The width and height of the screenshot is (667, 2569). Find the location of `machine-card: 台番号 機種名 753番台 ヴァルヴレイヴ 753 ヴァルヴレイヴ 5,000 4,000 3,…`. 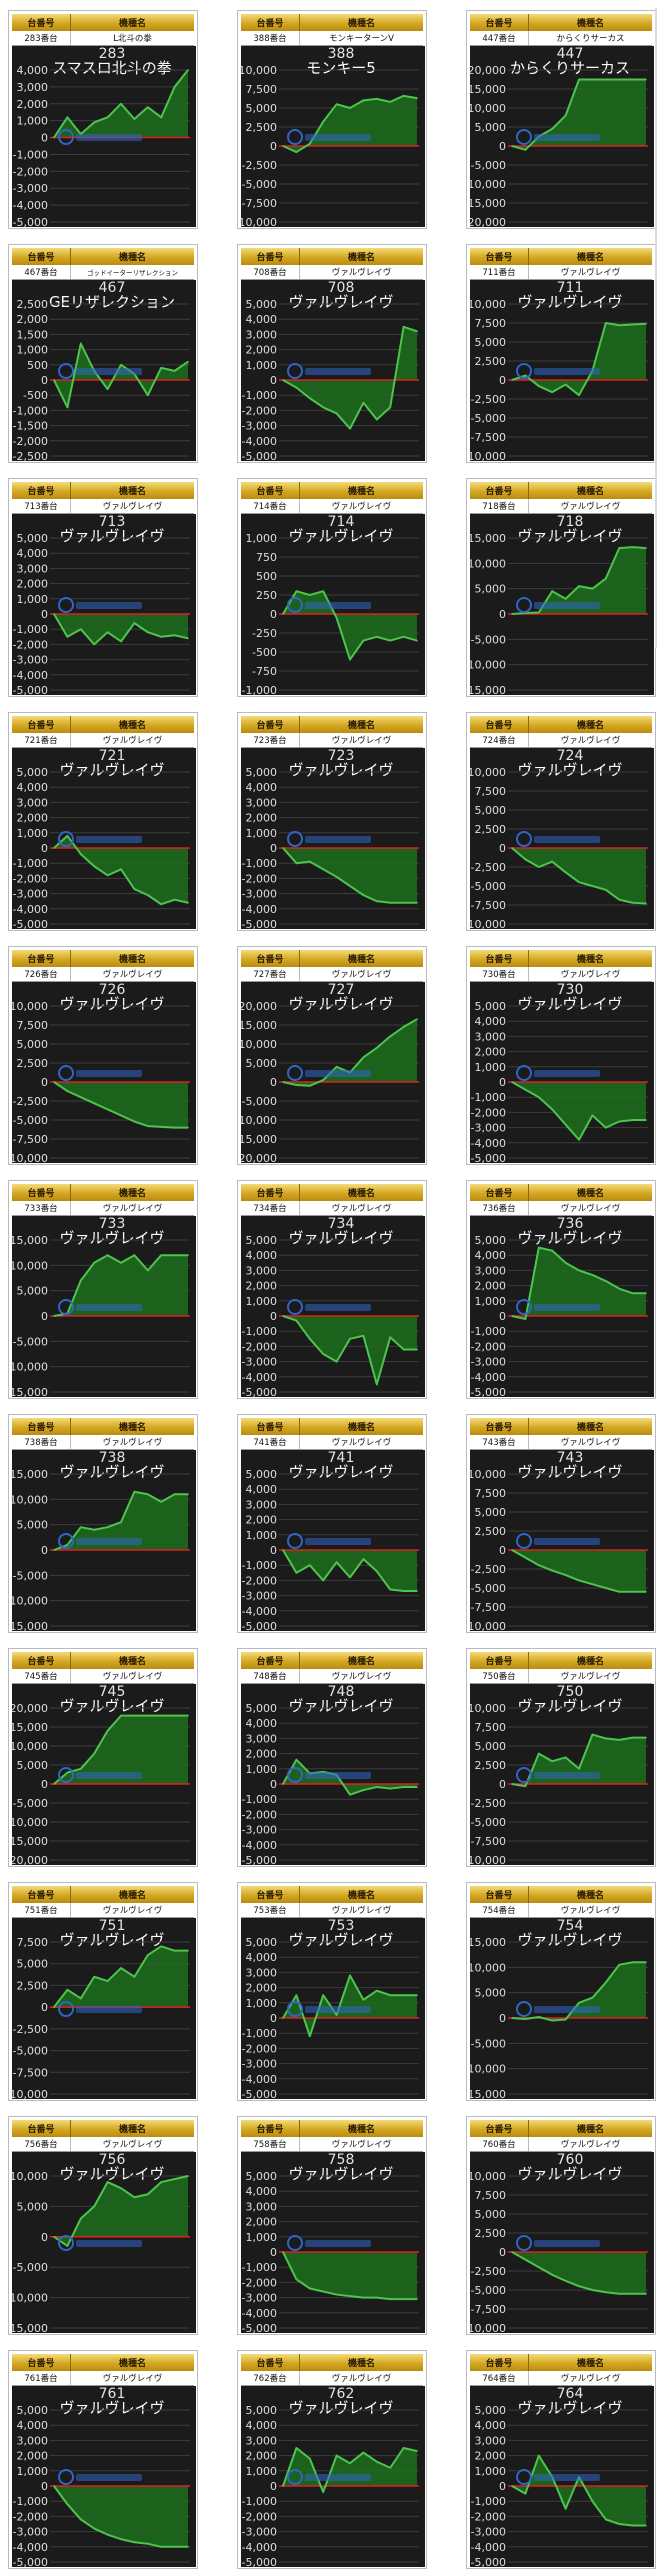

machine-card: 台番号 機種名 753番台 ヴァルヴレイヴ 753 ヴァルヴレイヴ 5,000 4,000 3,… is located at coordinates (332, 1991).